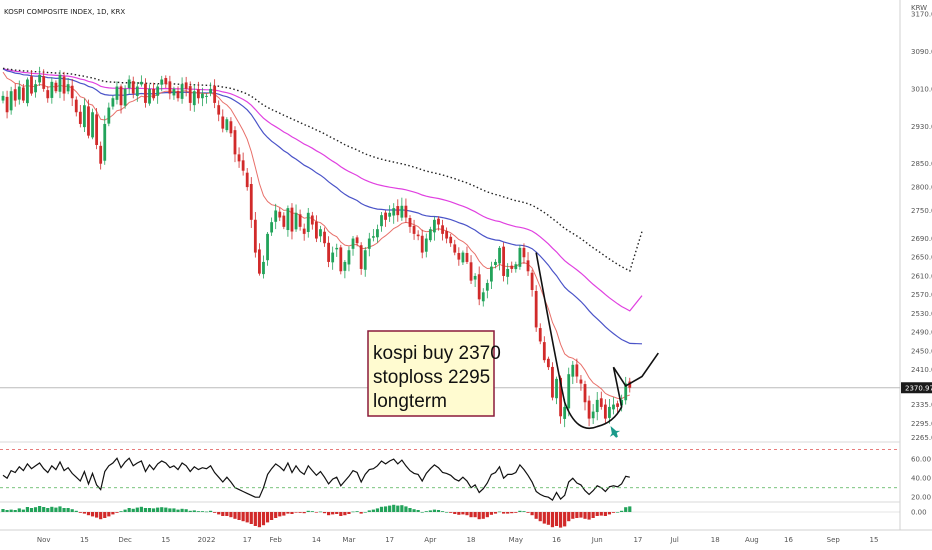 Image resolution: width=932 pixels, height=550 pixels. I want to click on time-tick-label: 15, so click(84, 540).